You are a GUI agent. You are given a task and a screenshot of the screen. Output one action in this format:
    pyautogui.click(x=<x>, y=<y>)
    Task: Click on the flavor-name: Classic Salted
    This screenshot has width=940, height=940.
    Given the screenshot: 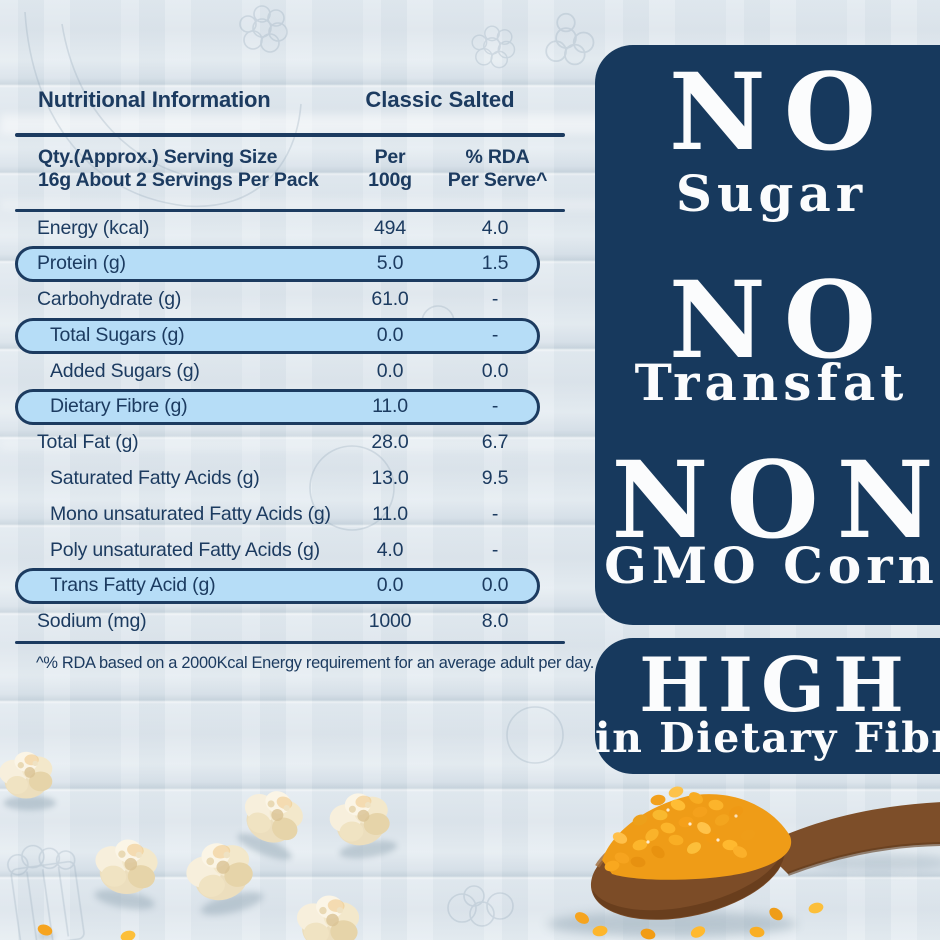 What is the action you would take?
    pyautogui.click(x=440, y=99)
    